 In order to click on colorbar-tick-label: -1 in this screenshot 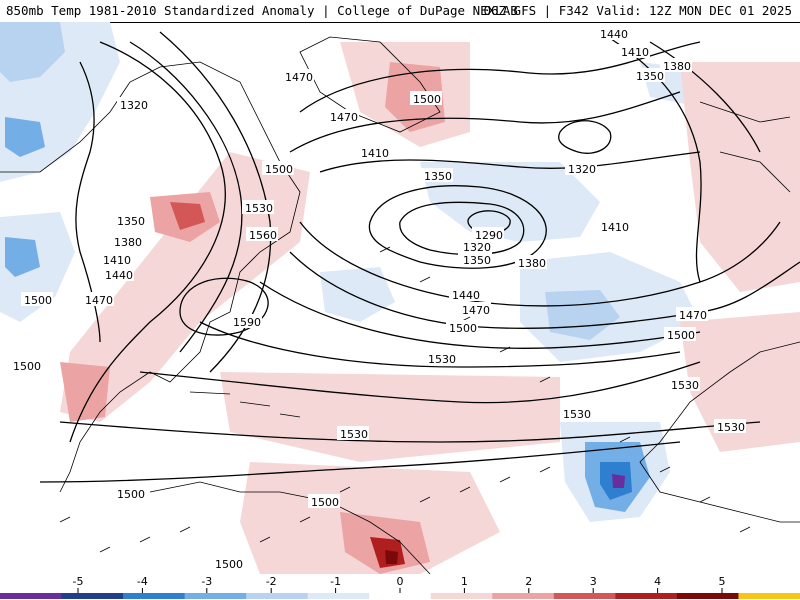, I will do `click(335, 581)`.